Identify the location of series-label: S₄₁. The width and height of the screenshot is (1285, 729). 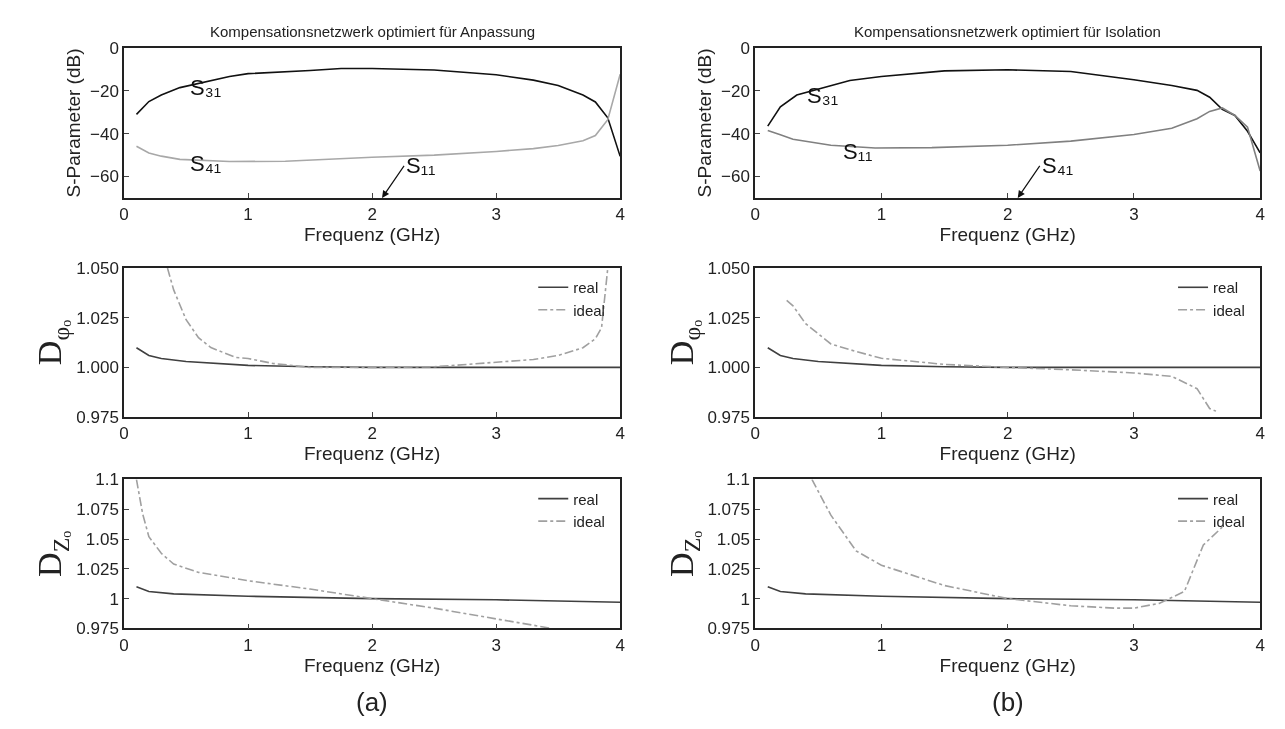
(206, 163).